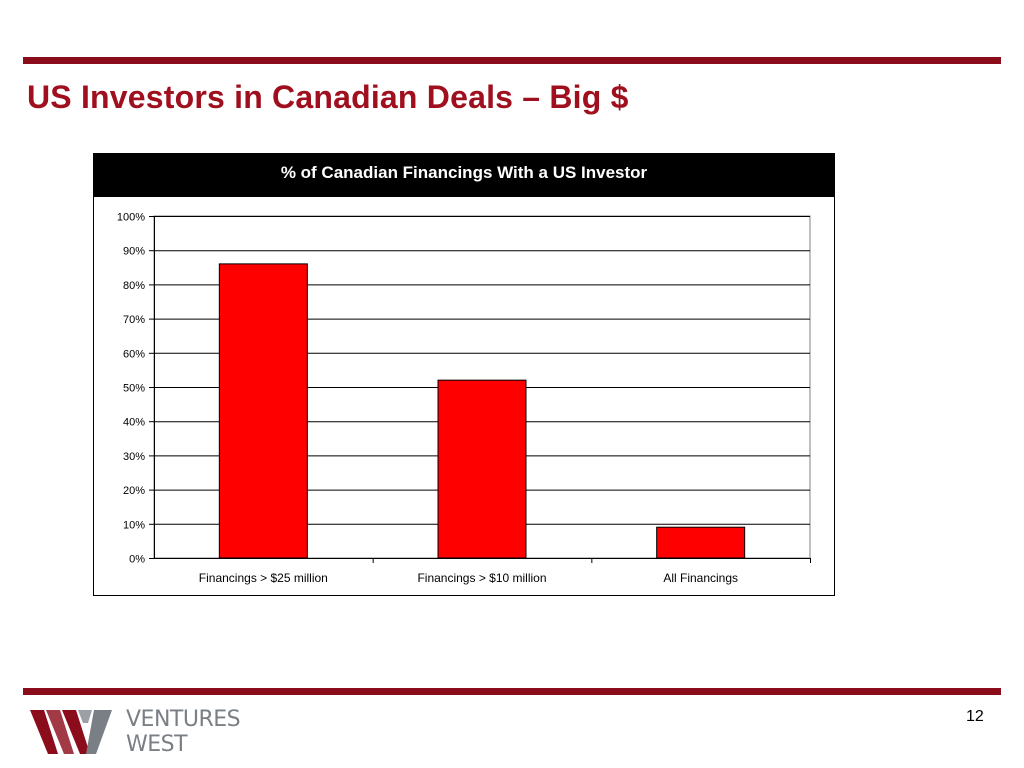  Describe the element at coordinates (134, 423) in the screenshot. I see `y-tick-label: 40%` at that location.